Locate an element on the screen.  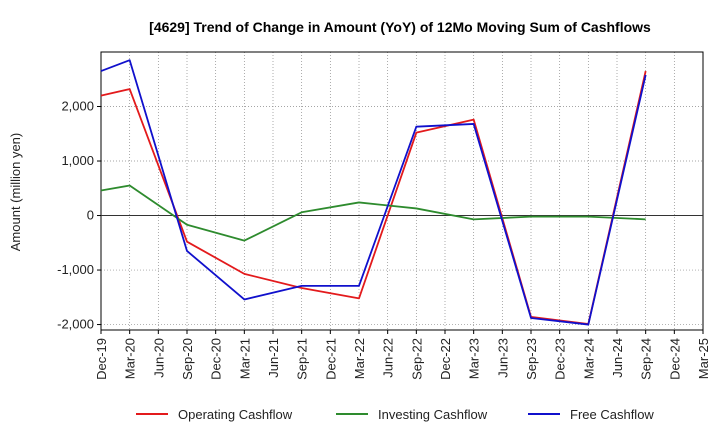
x-tick-label: Mar-24 is located at coordinates (588, 358).